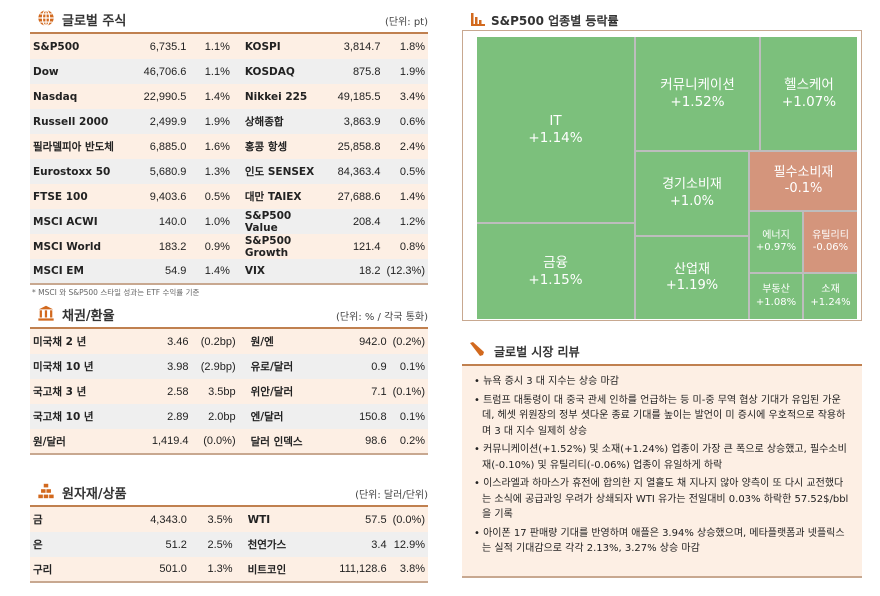 This screenshot has height=596, width=880. I want to click on name-cell: 국고채 10 년, so click(63, 417).